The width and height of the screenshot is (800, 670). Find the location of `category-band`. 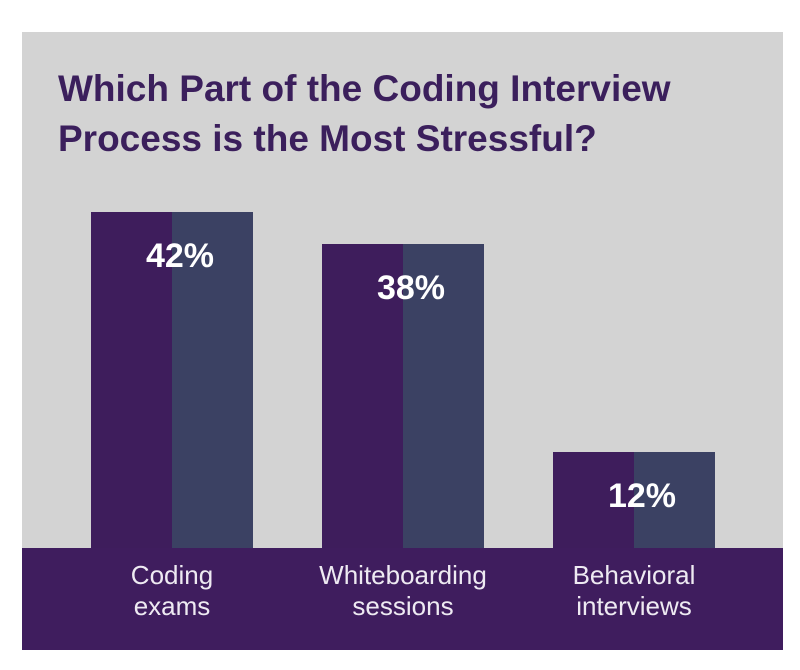

category-band is located at coordinates (402, 599).